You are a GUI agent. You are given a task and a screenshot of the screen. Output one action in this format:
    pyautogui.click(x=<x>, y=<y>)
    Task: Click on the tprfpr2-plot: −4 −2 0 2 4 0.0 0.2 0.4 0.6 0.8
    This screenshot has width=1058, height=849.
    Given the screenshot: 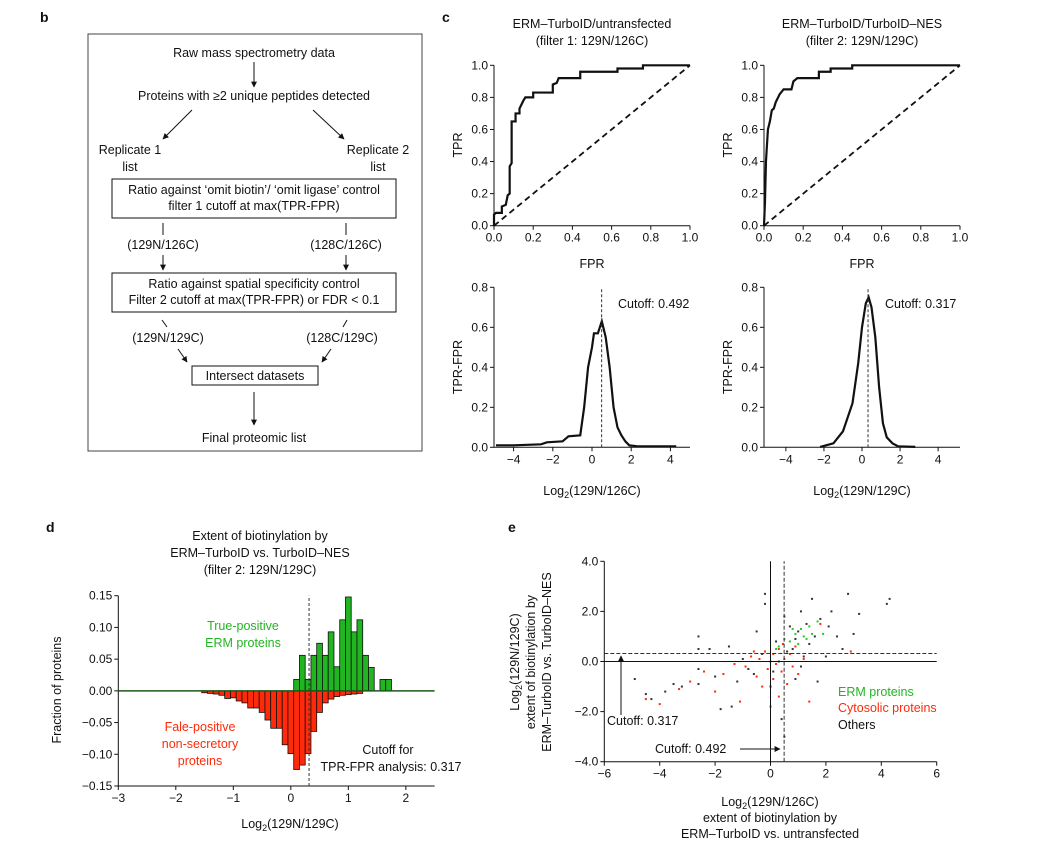 What is the action you would take?
    pyautogui.click(x=850, y=373)
    